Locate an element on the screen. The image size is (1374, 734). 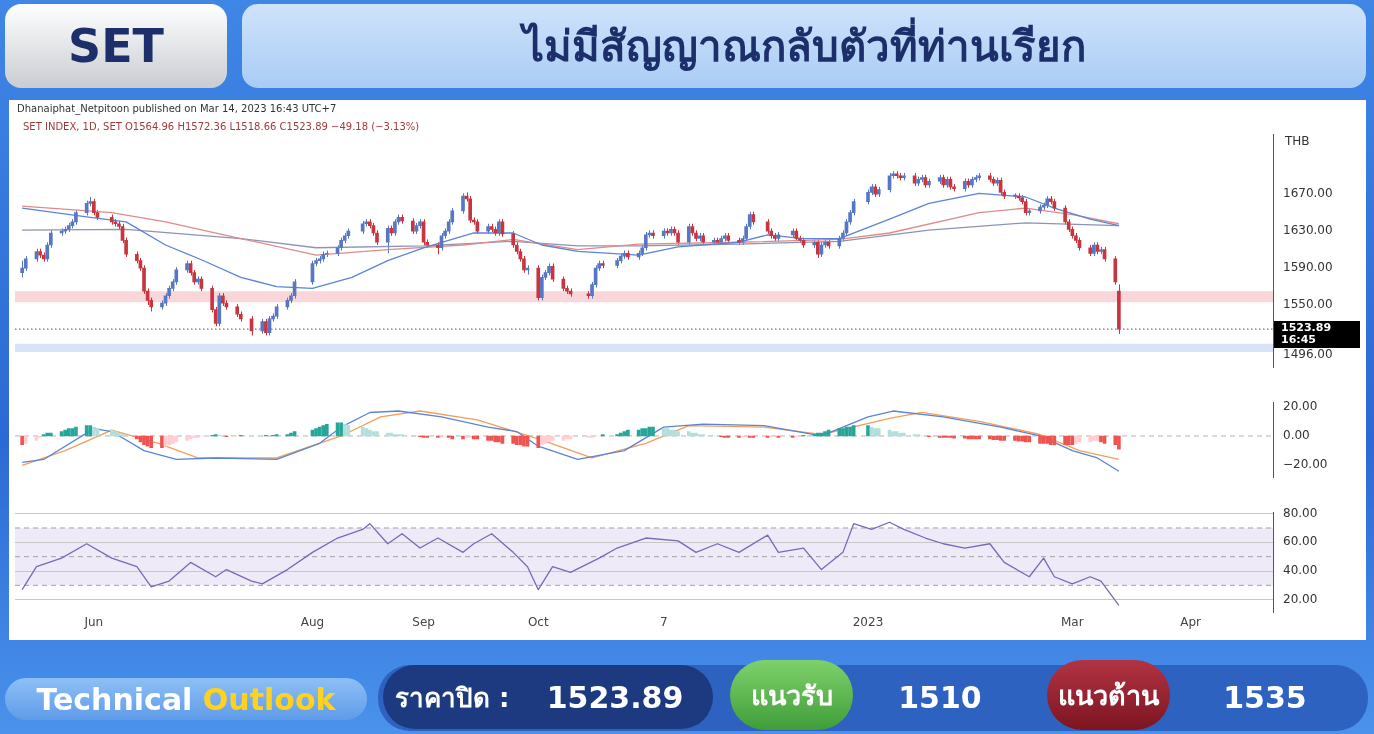
text: 1523.89 is located at coordinates (615, 697).